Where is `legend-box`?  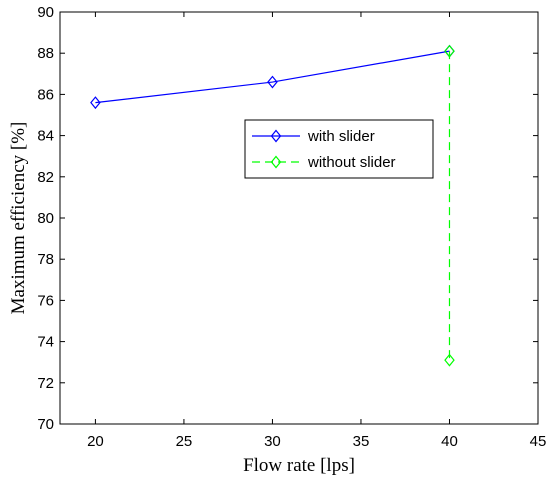 legend-box is located at coordinates (339, 149).